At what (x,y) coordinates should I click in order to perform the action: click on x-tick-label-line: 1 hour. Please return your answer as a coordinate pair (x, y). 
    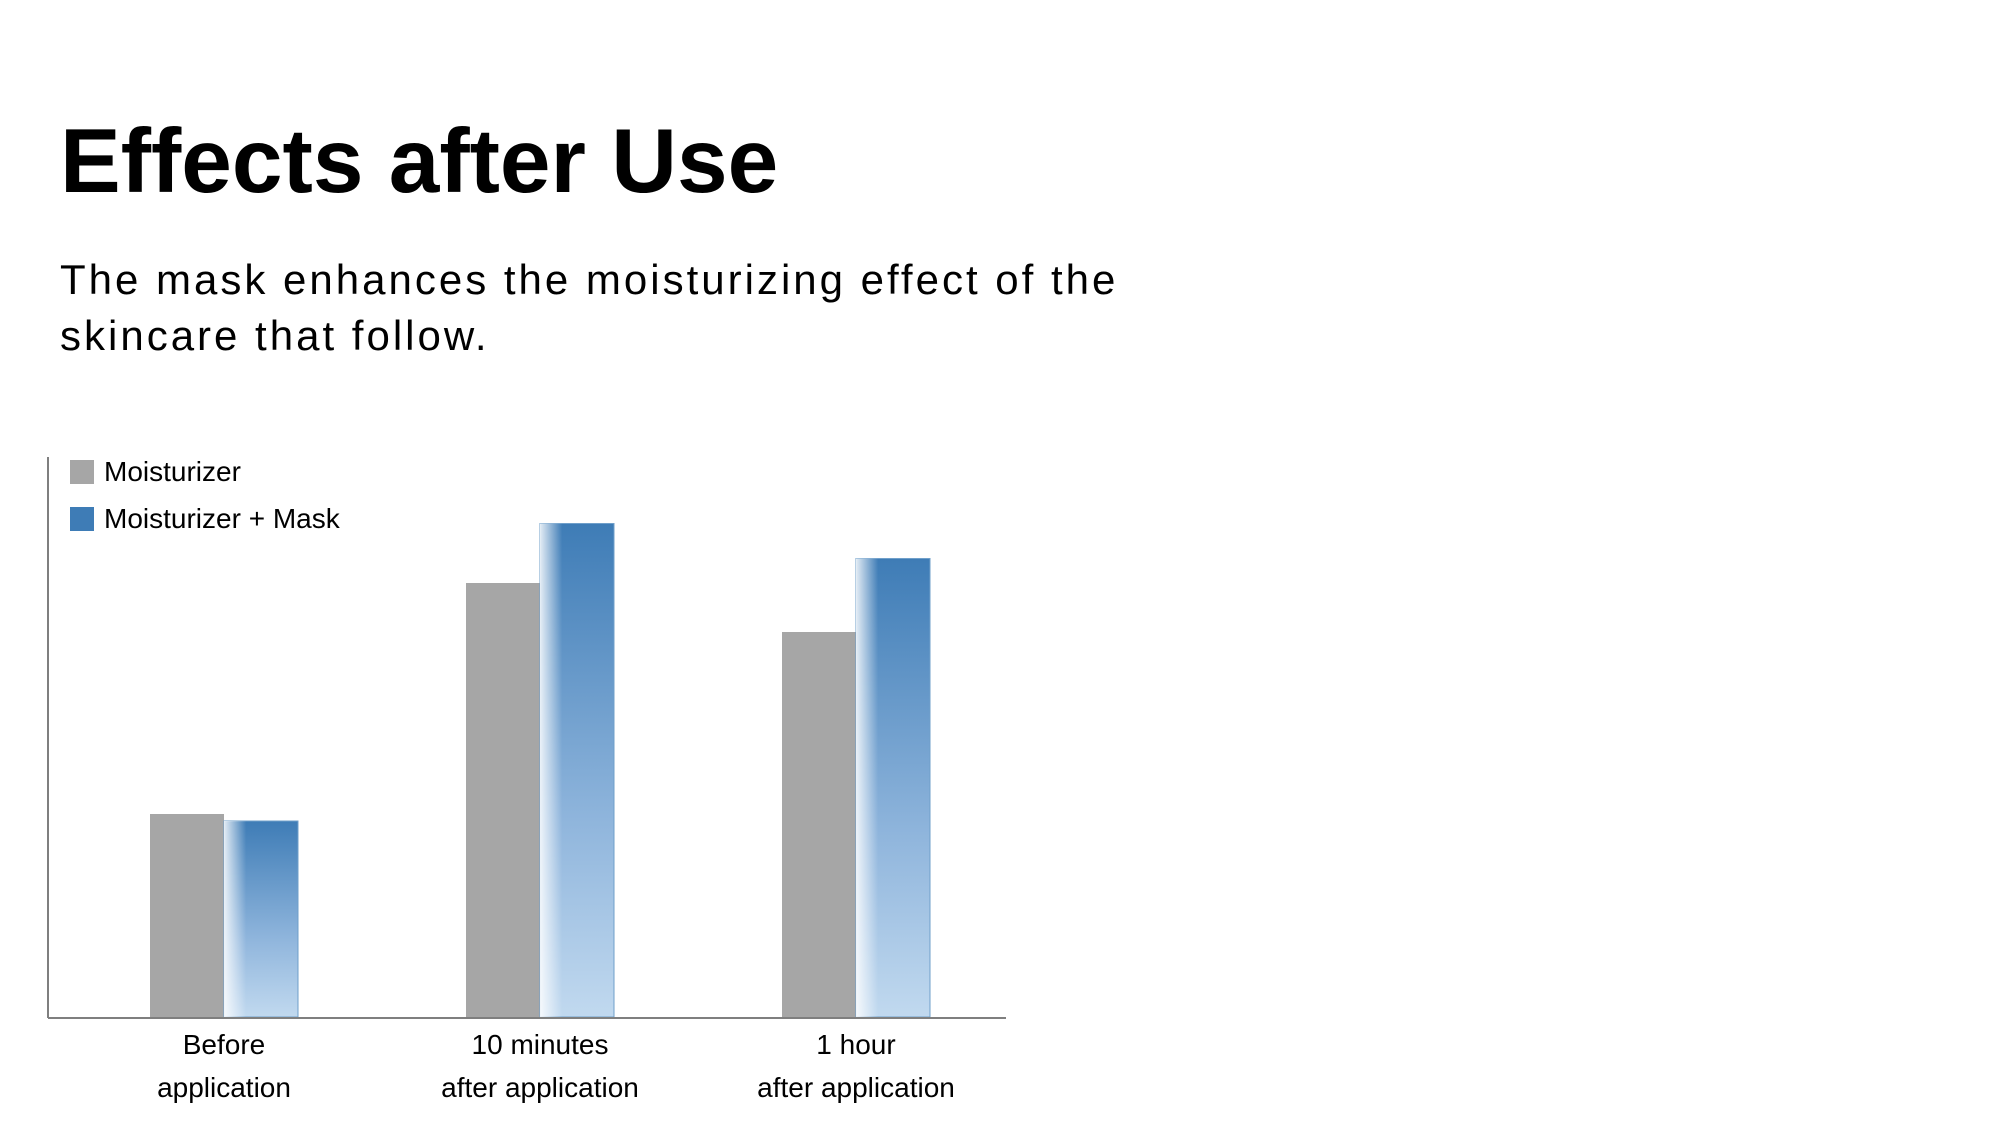
    Looking at the image, I should click on (855, 1044).